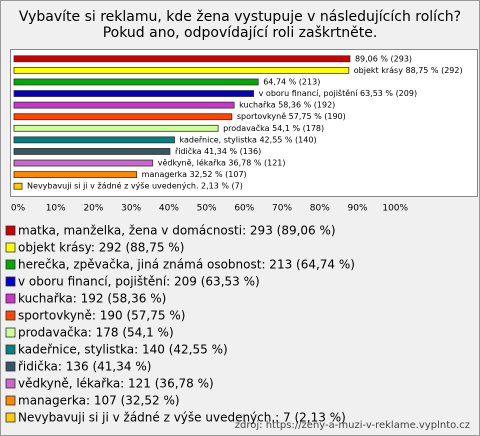  I want to click on data-label: 64,74 % (213), so click(291, 81).